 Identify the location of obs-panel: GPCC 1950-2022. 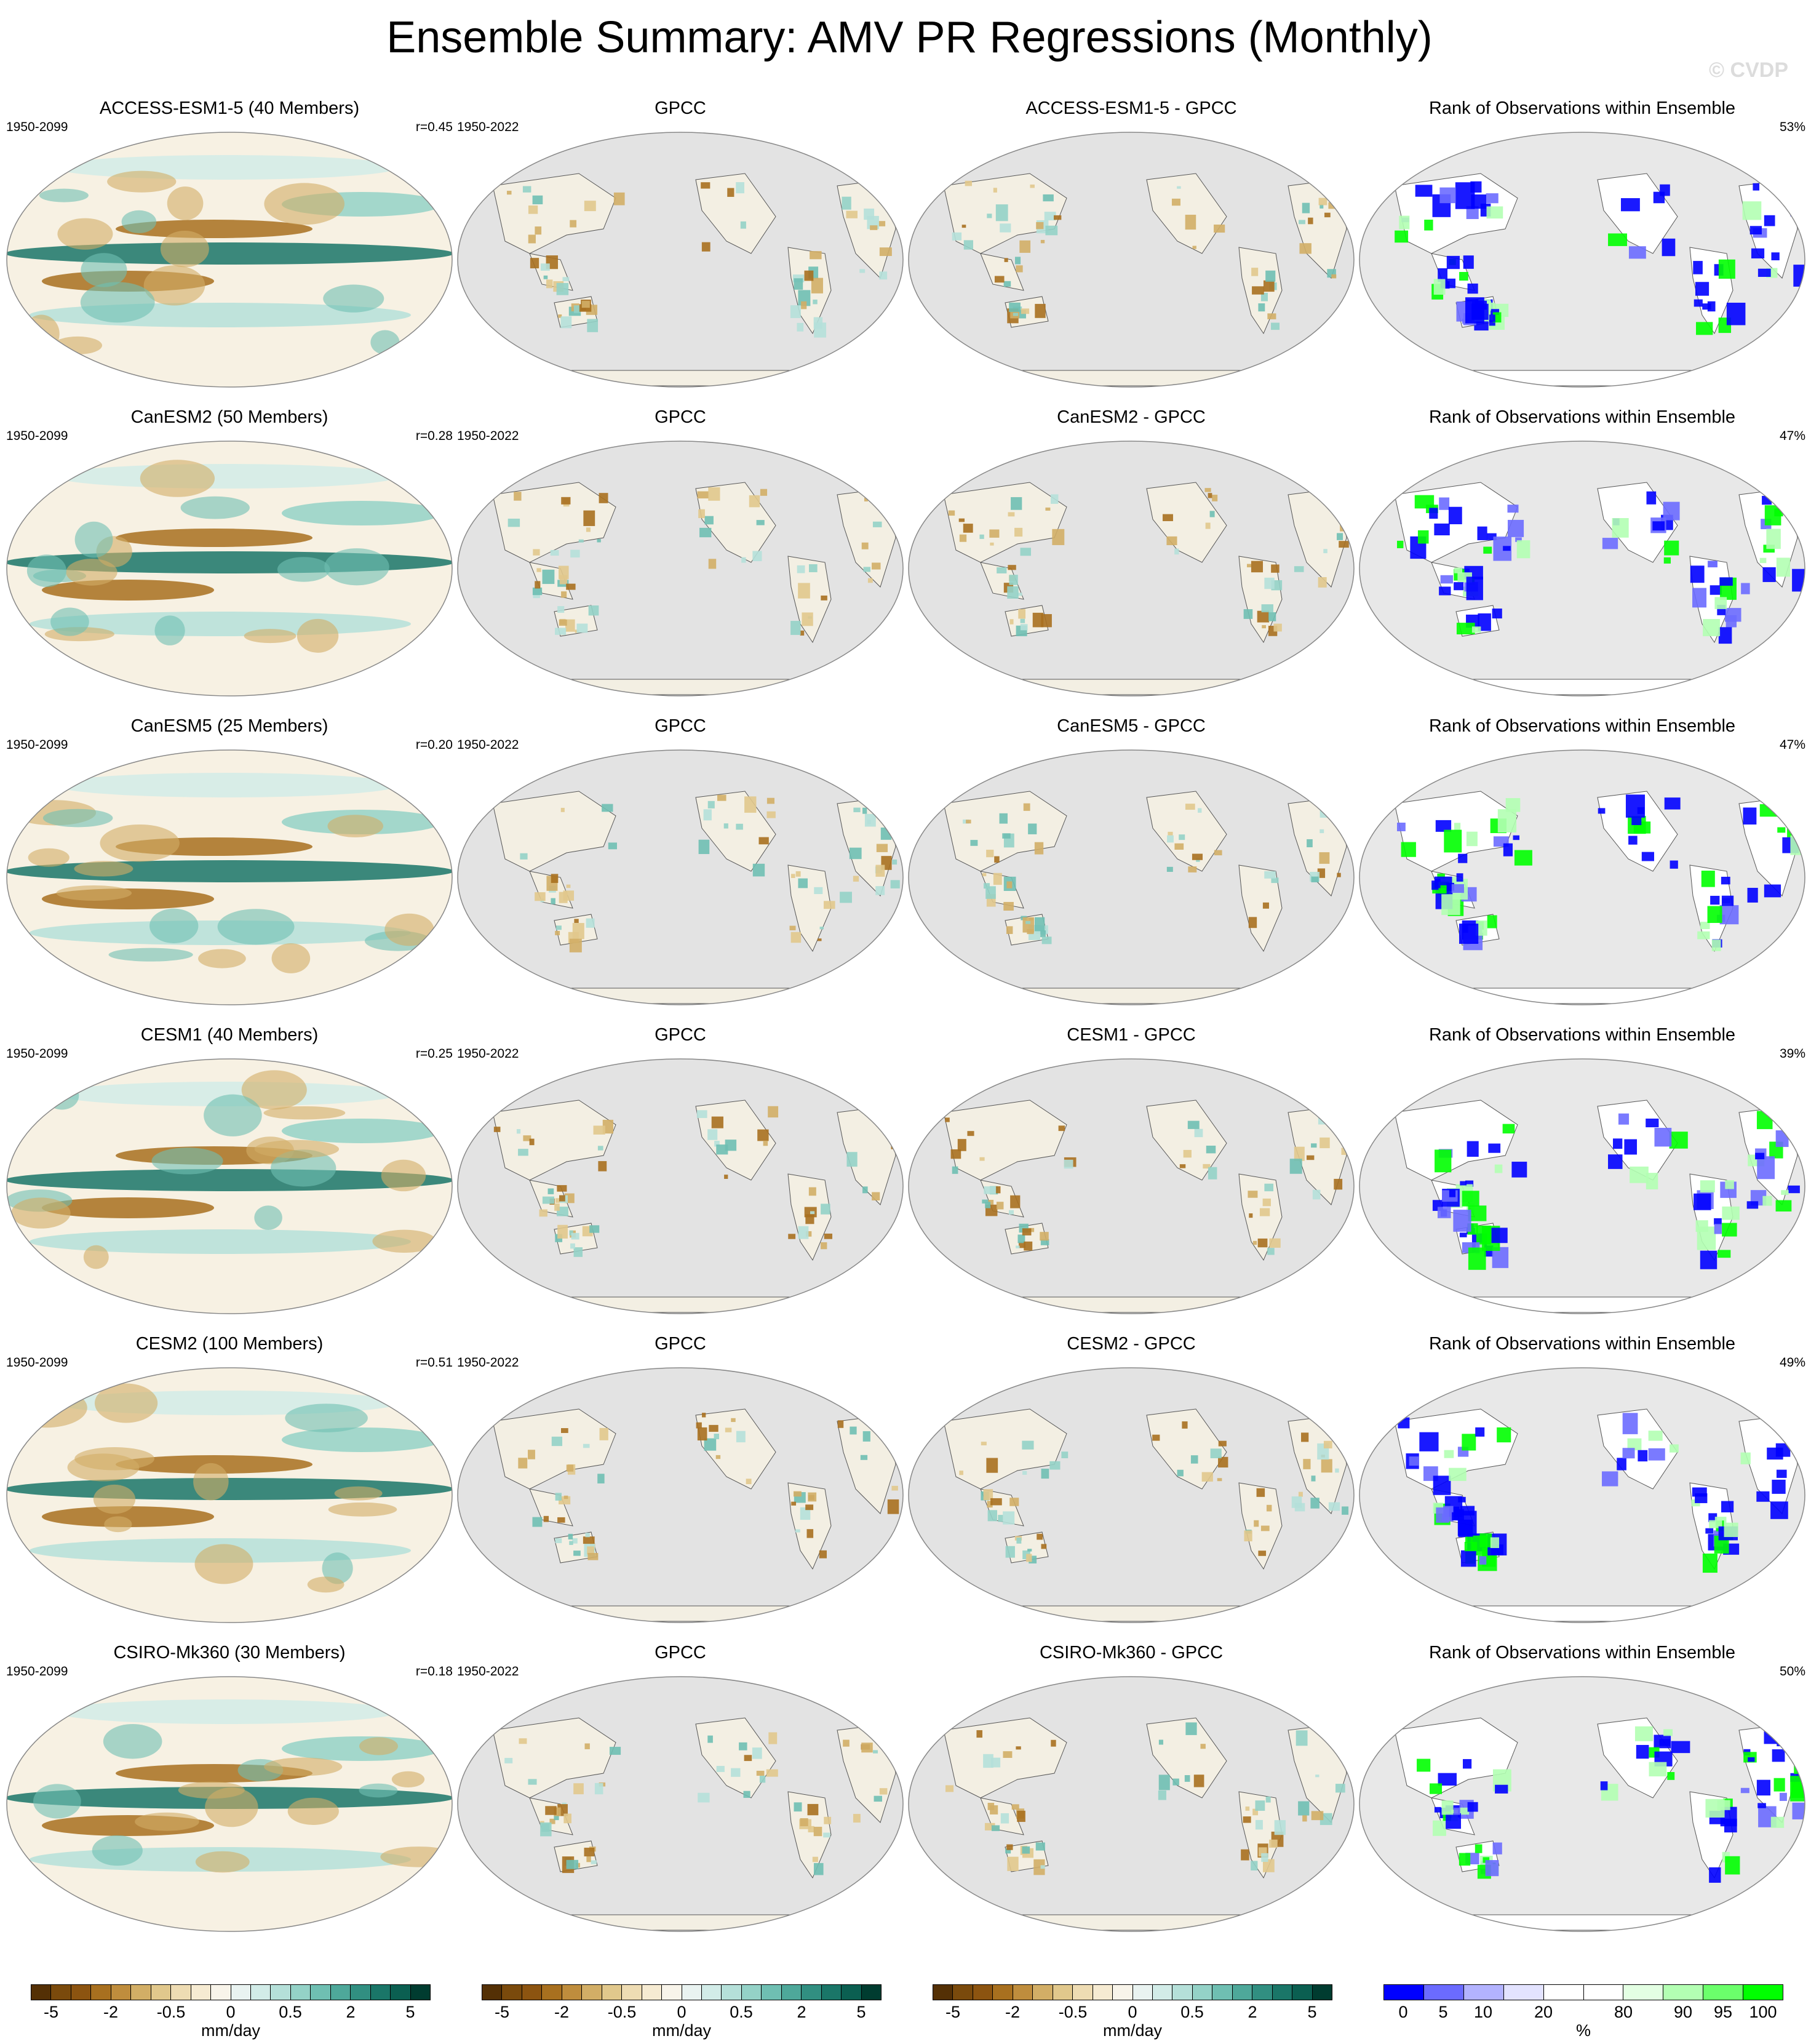
(680, 252).